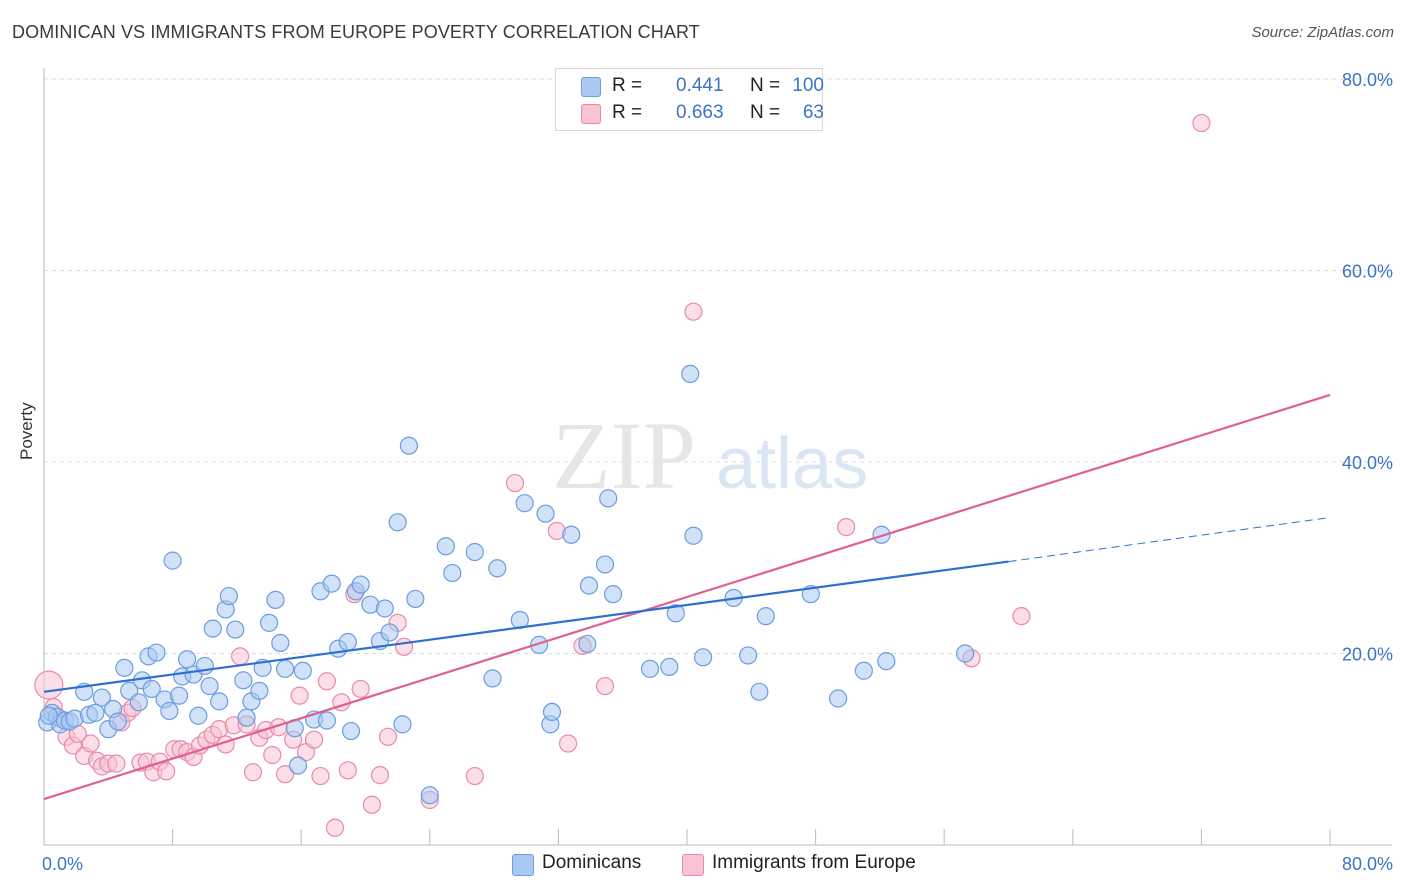  I want to click on stats-box: R = 0.441 N = 100 R = 0.663 N = 63, so click(689, 99).